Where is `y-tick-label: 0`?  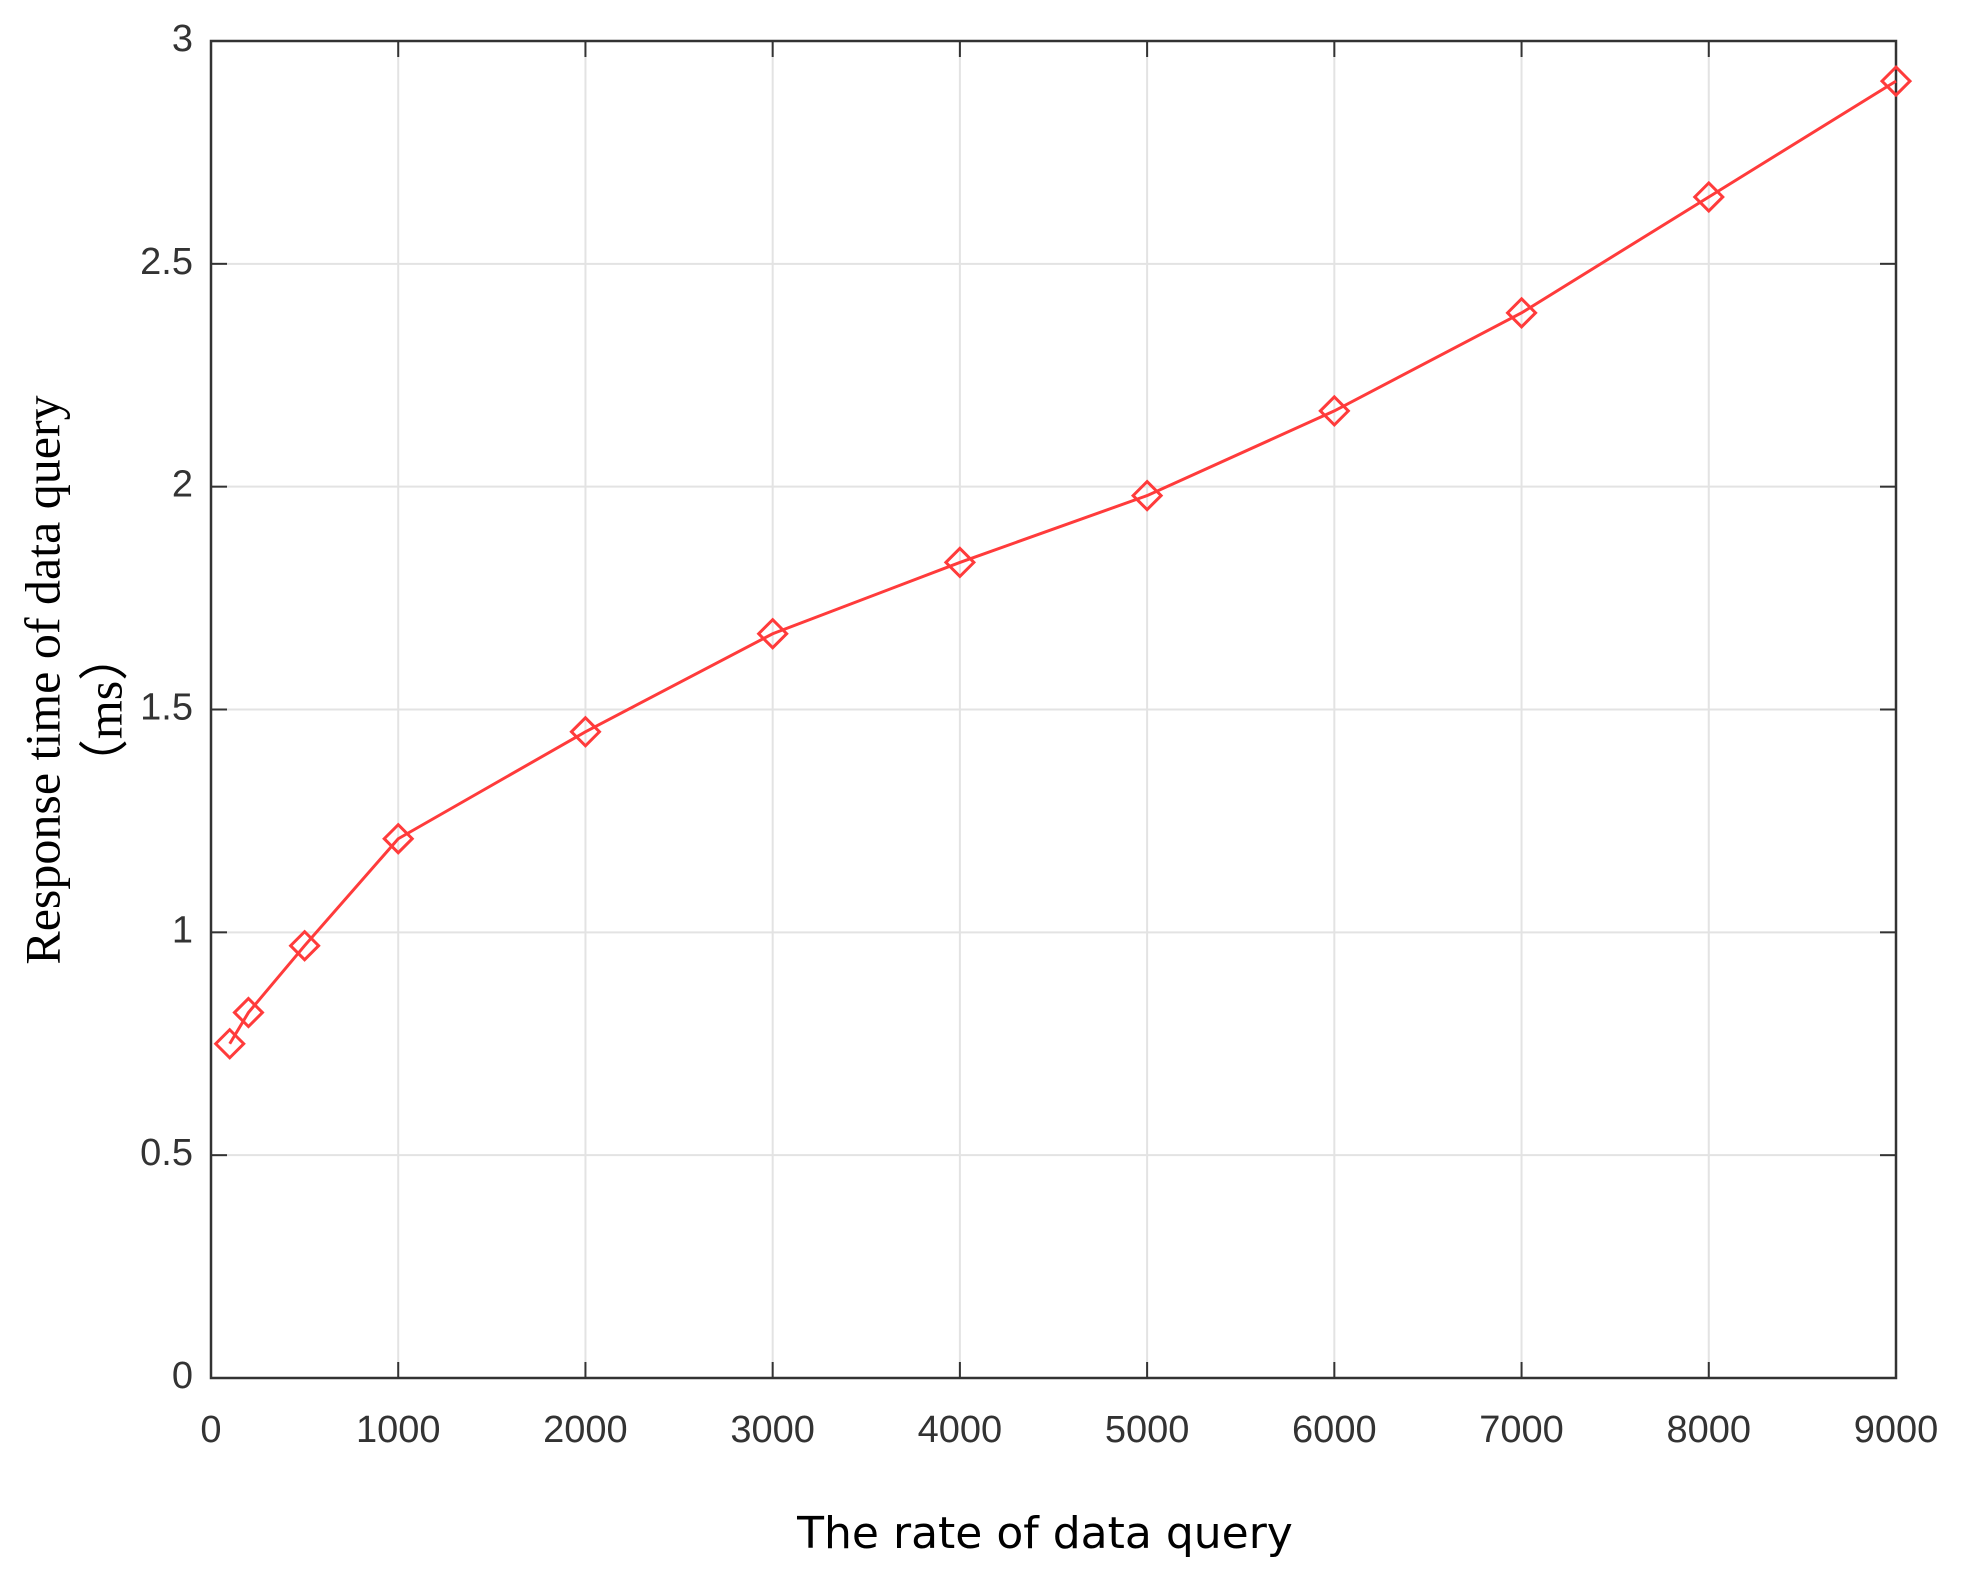 y-tick-label: 0 is located at coordinates (182, 1376).